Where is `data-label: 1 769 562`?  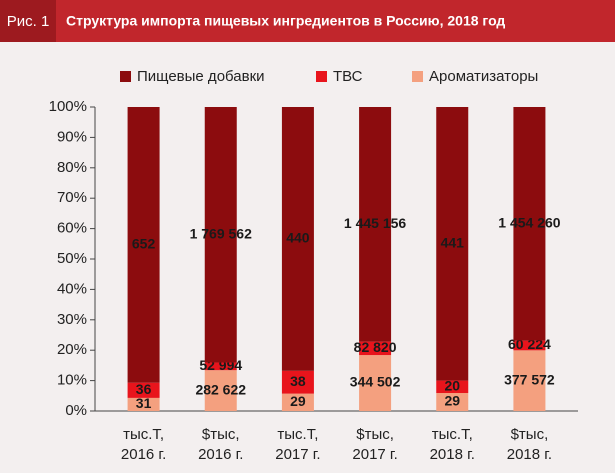
data-label: 1 769 562 is located at coordinates (221, 233).